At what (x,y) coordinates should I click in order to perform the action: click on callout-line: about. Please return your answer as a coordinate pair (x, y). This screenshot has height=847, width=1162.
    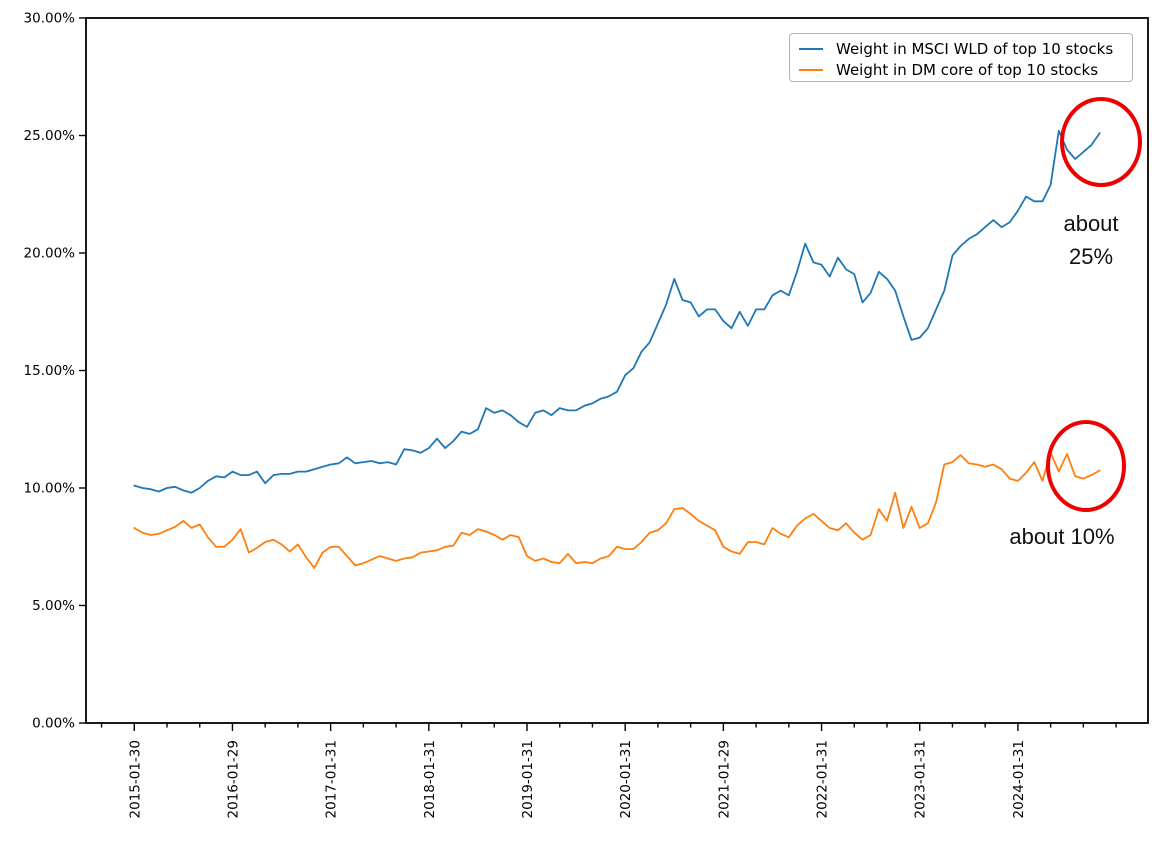
    Looking at the image, I should click on (1091, 223).